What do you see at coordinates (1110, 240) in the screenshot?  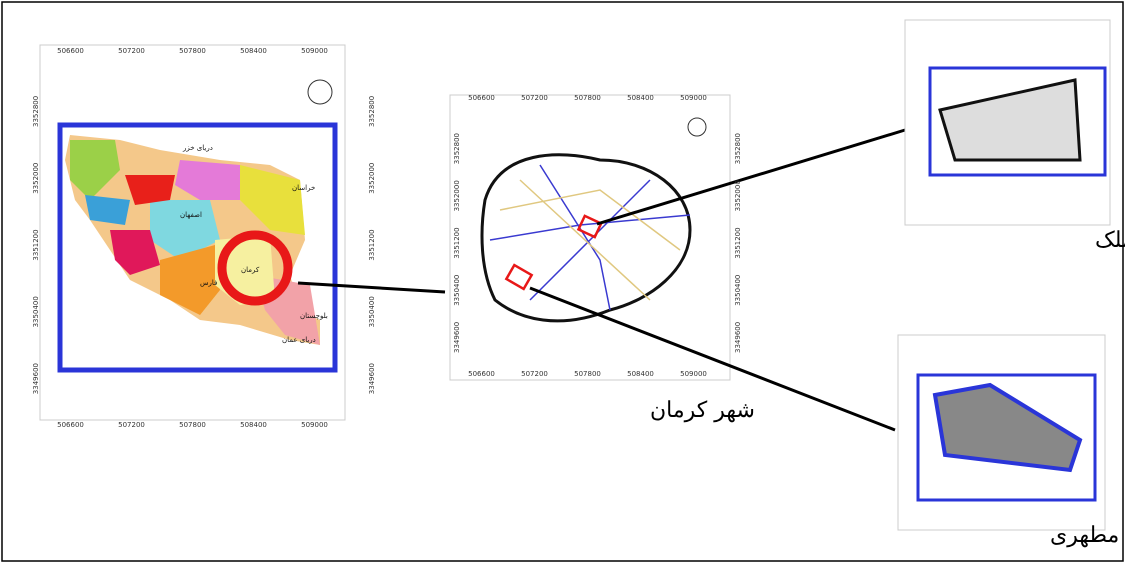 I see `neighborhood-label: محله مسجد ملک` at bounding box center [1110, 240].